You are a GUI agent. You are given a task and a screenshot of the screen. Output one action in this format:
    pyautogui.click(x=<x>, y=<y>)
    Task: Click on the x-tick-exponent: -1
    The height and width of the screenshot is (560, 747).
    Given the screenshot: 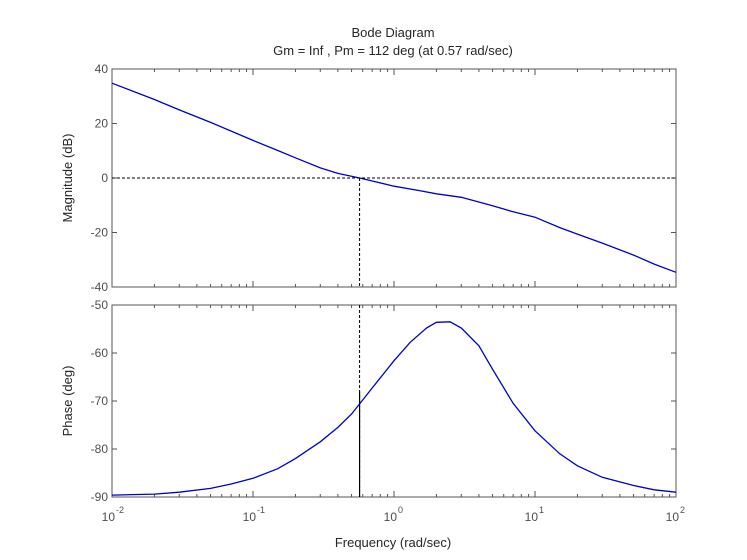 What is the action you would take?
    pyautogui.click(x=261, y=510)
    